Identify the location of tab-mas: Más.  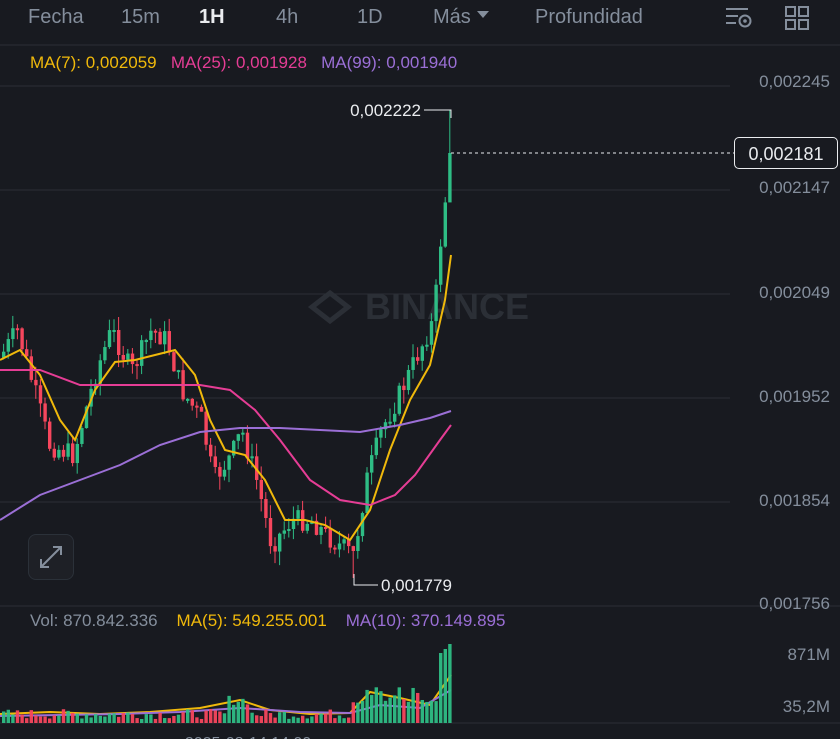
(461, 17).